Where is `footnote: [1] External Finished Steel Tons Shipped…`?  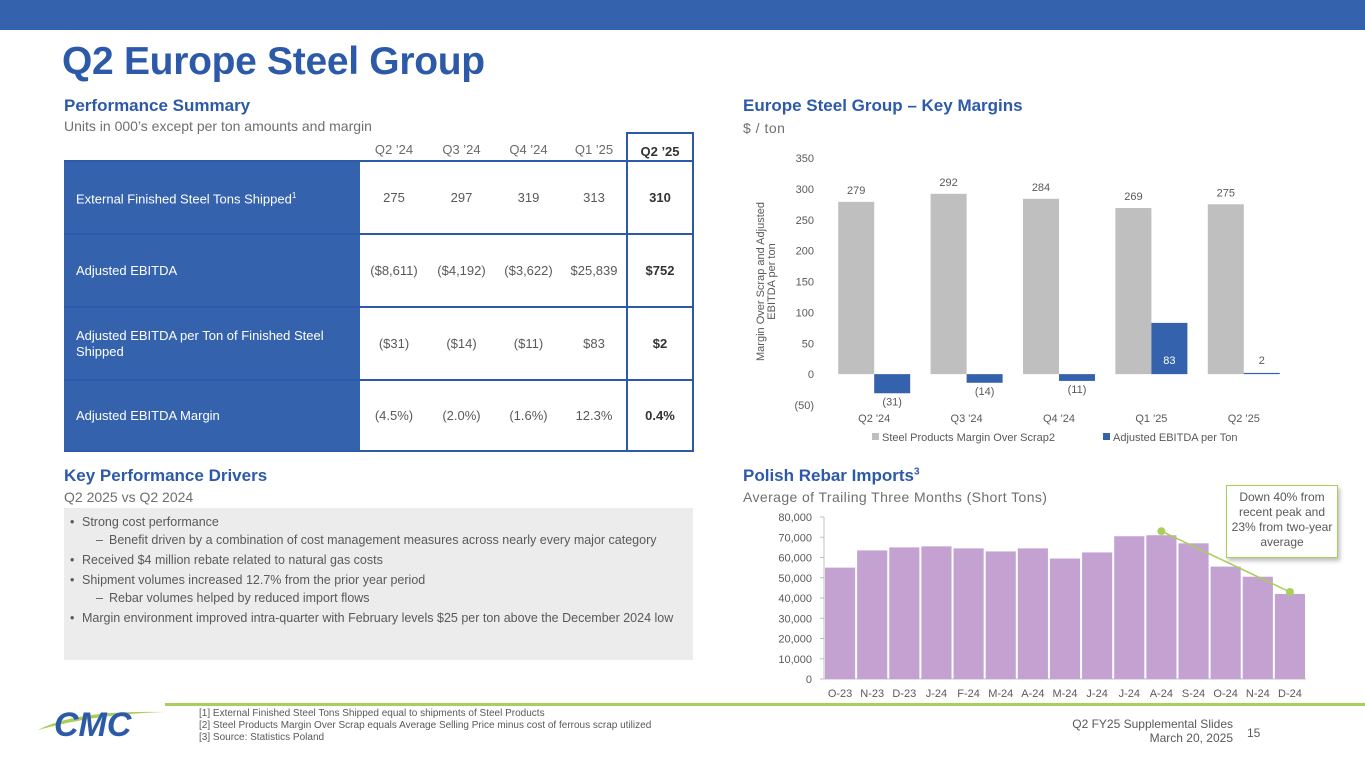
footnote: [1] External Finished Steel Tons Shipped… is located at coordinates (372, 713).